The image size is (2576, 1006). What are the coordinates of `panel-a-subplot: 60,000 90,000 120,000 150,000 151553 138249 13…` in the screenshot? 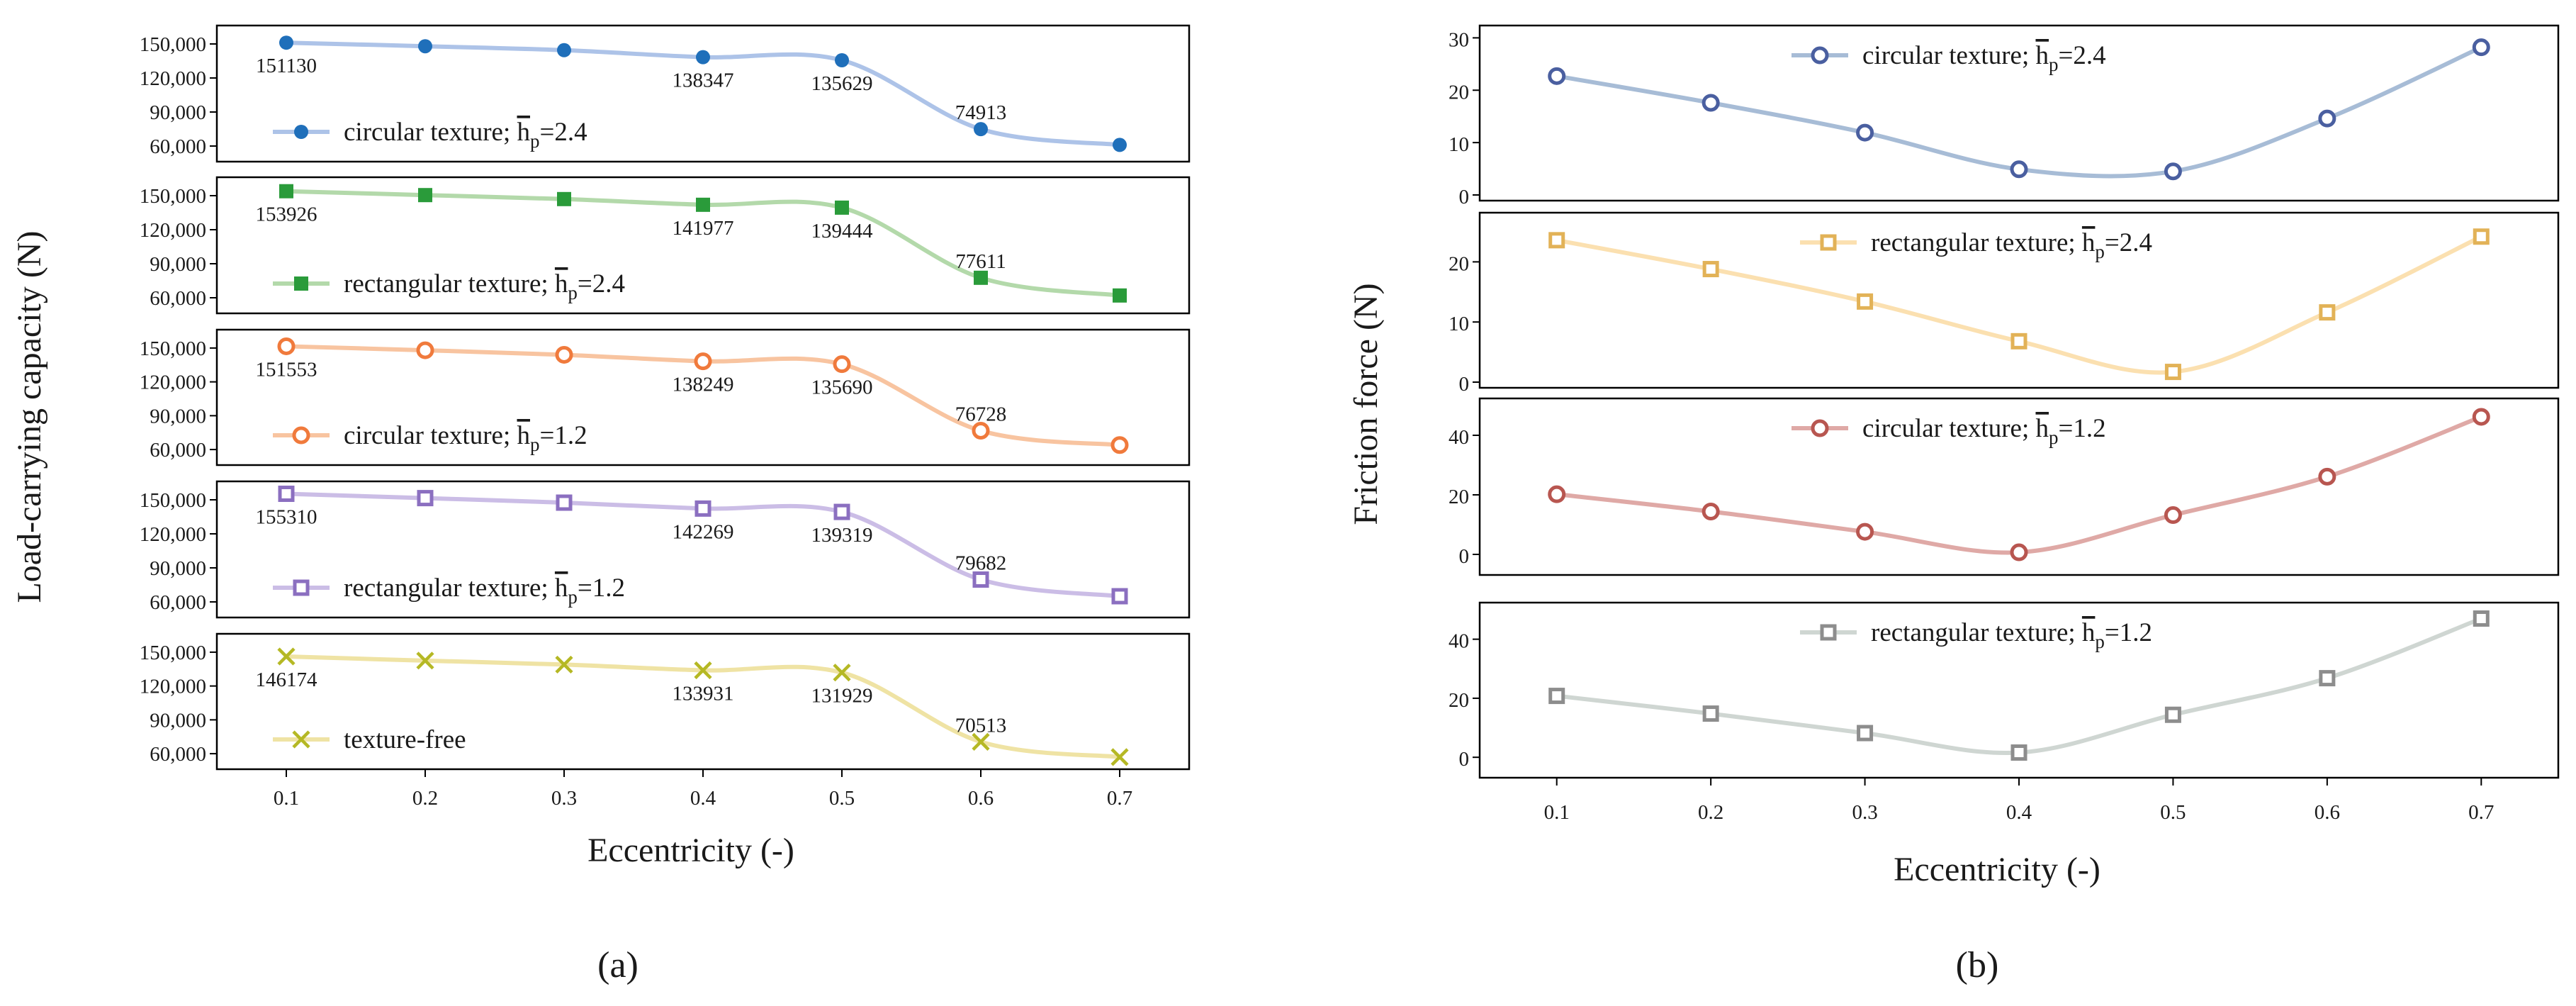 It's located at (665, 397).